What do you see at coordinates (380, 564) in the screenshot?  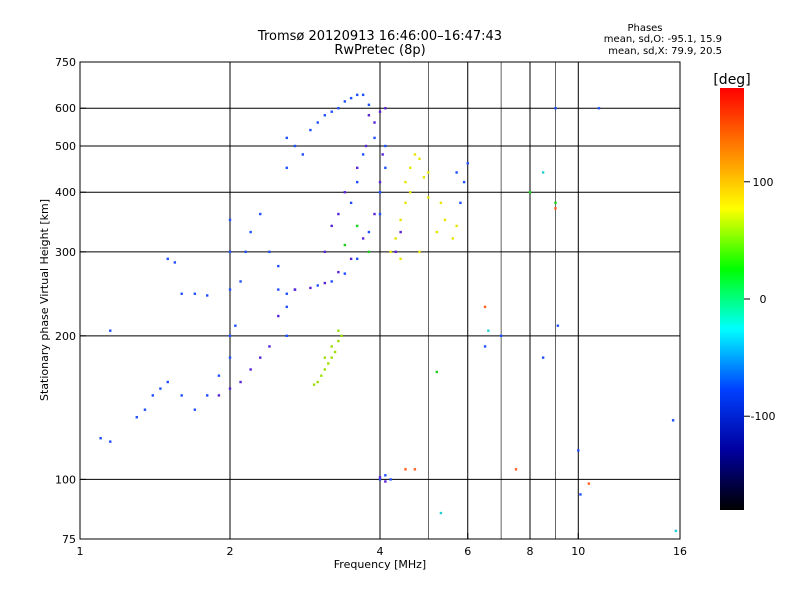 I see `x-axis-label: Frequency [MHz]` at bounding box center [380, 564].